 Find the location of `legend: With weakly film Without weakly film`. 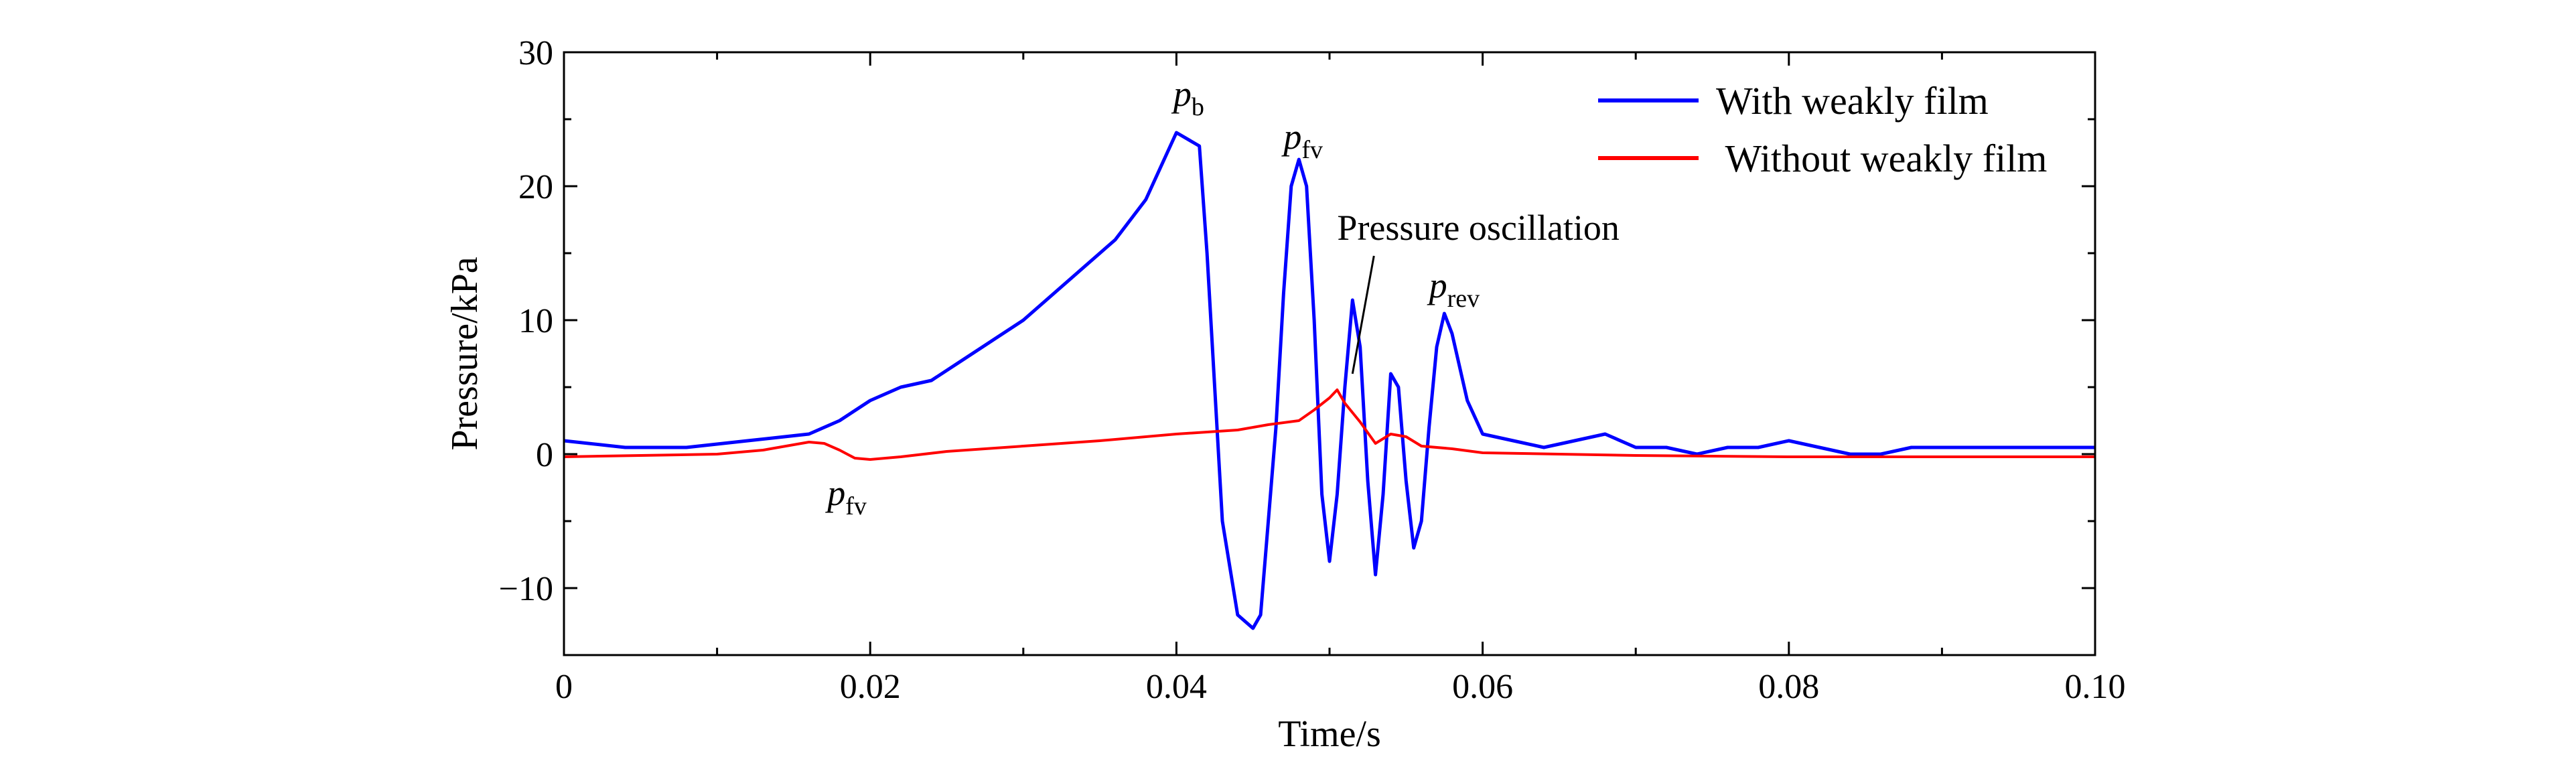

legend: With weakly film Without weakly film is located at coordinates (1822, 129).